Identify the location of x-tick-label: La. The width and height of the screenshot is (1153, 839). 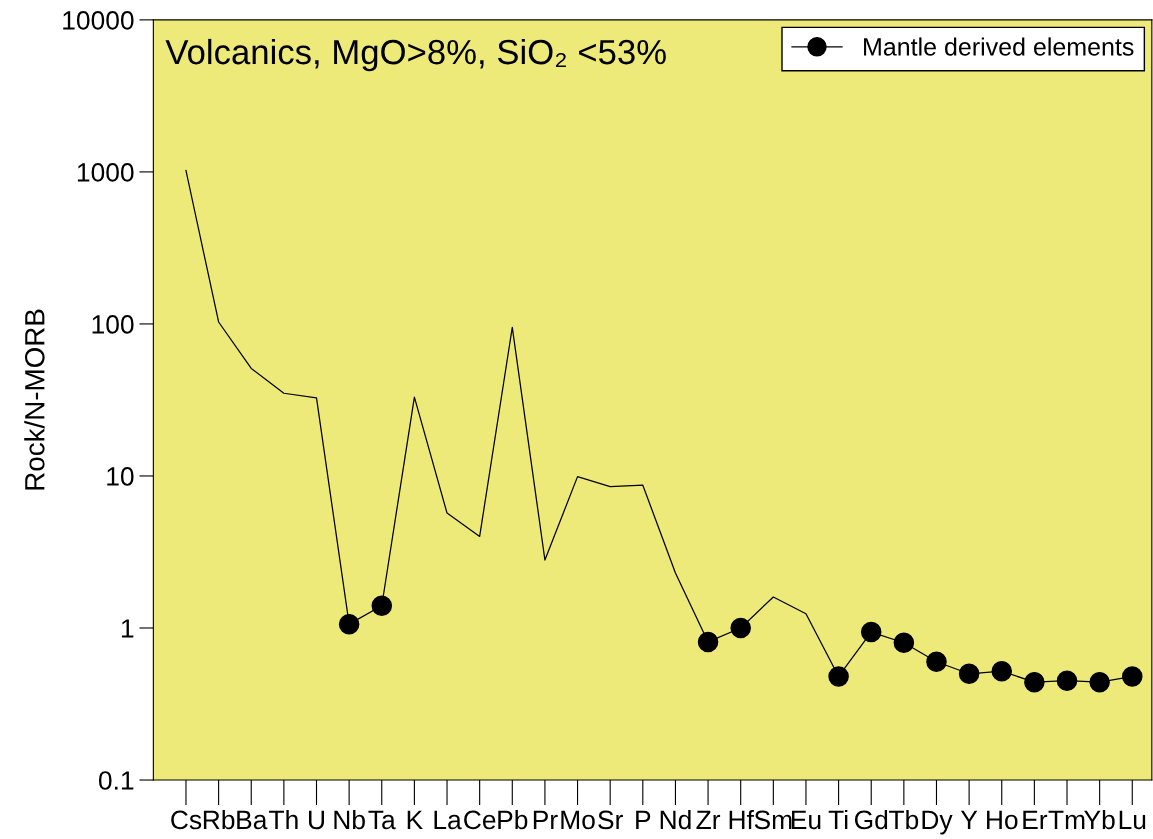
(448, 820).